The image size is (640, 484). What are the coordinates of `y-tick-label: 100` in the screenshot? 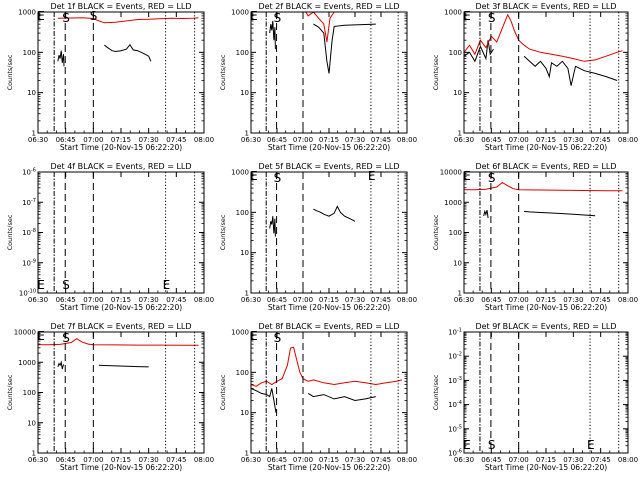 It's located at (29, 53).